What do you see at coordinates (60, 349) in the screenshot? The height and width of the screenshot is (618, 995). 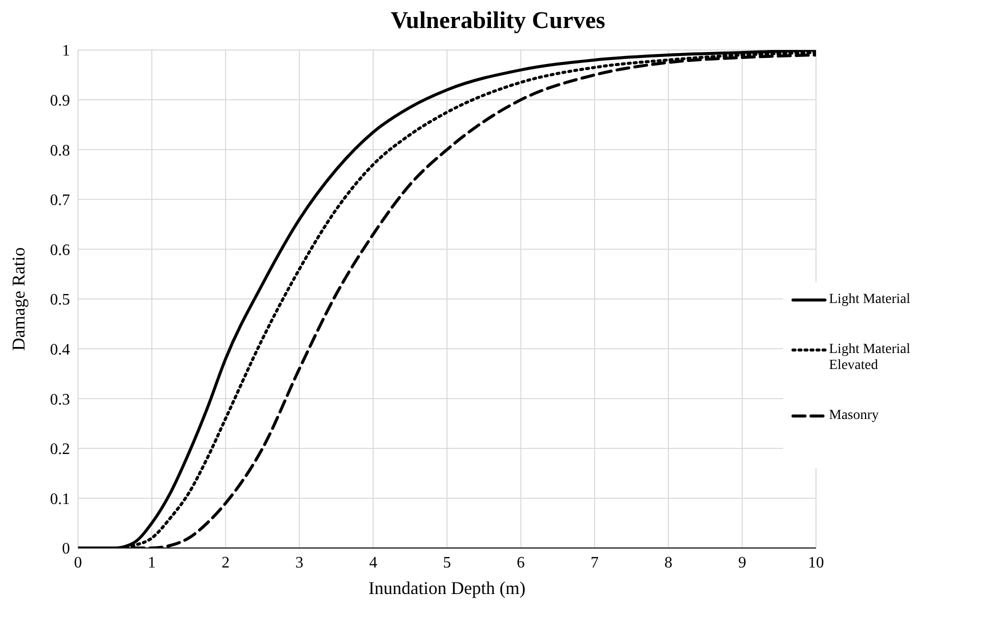 I see `y-tick-label: 0.4` at bounding box center [60, 349].